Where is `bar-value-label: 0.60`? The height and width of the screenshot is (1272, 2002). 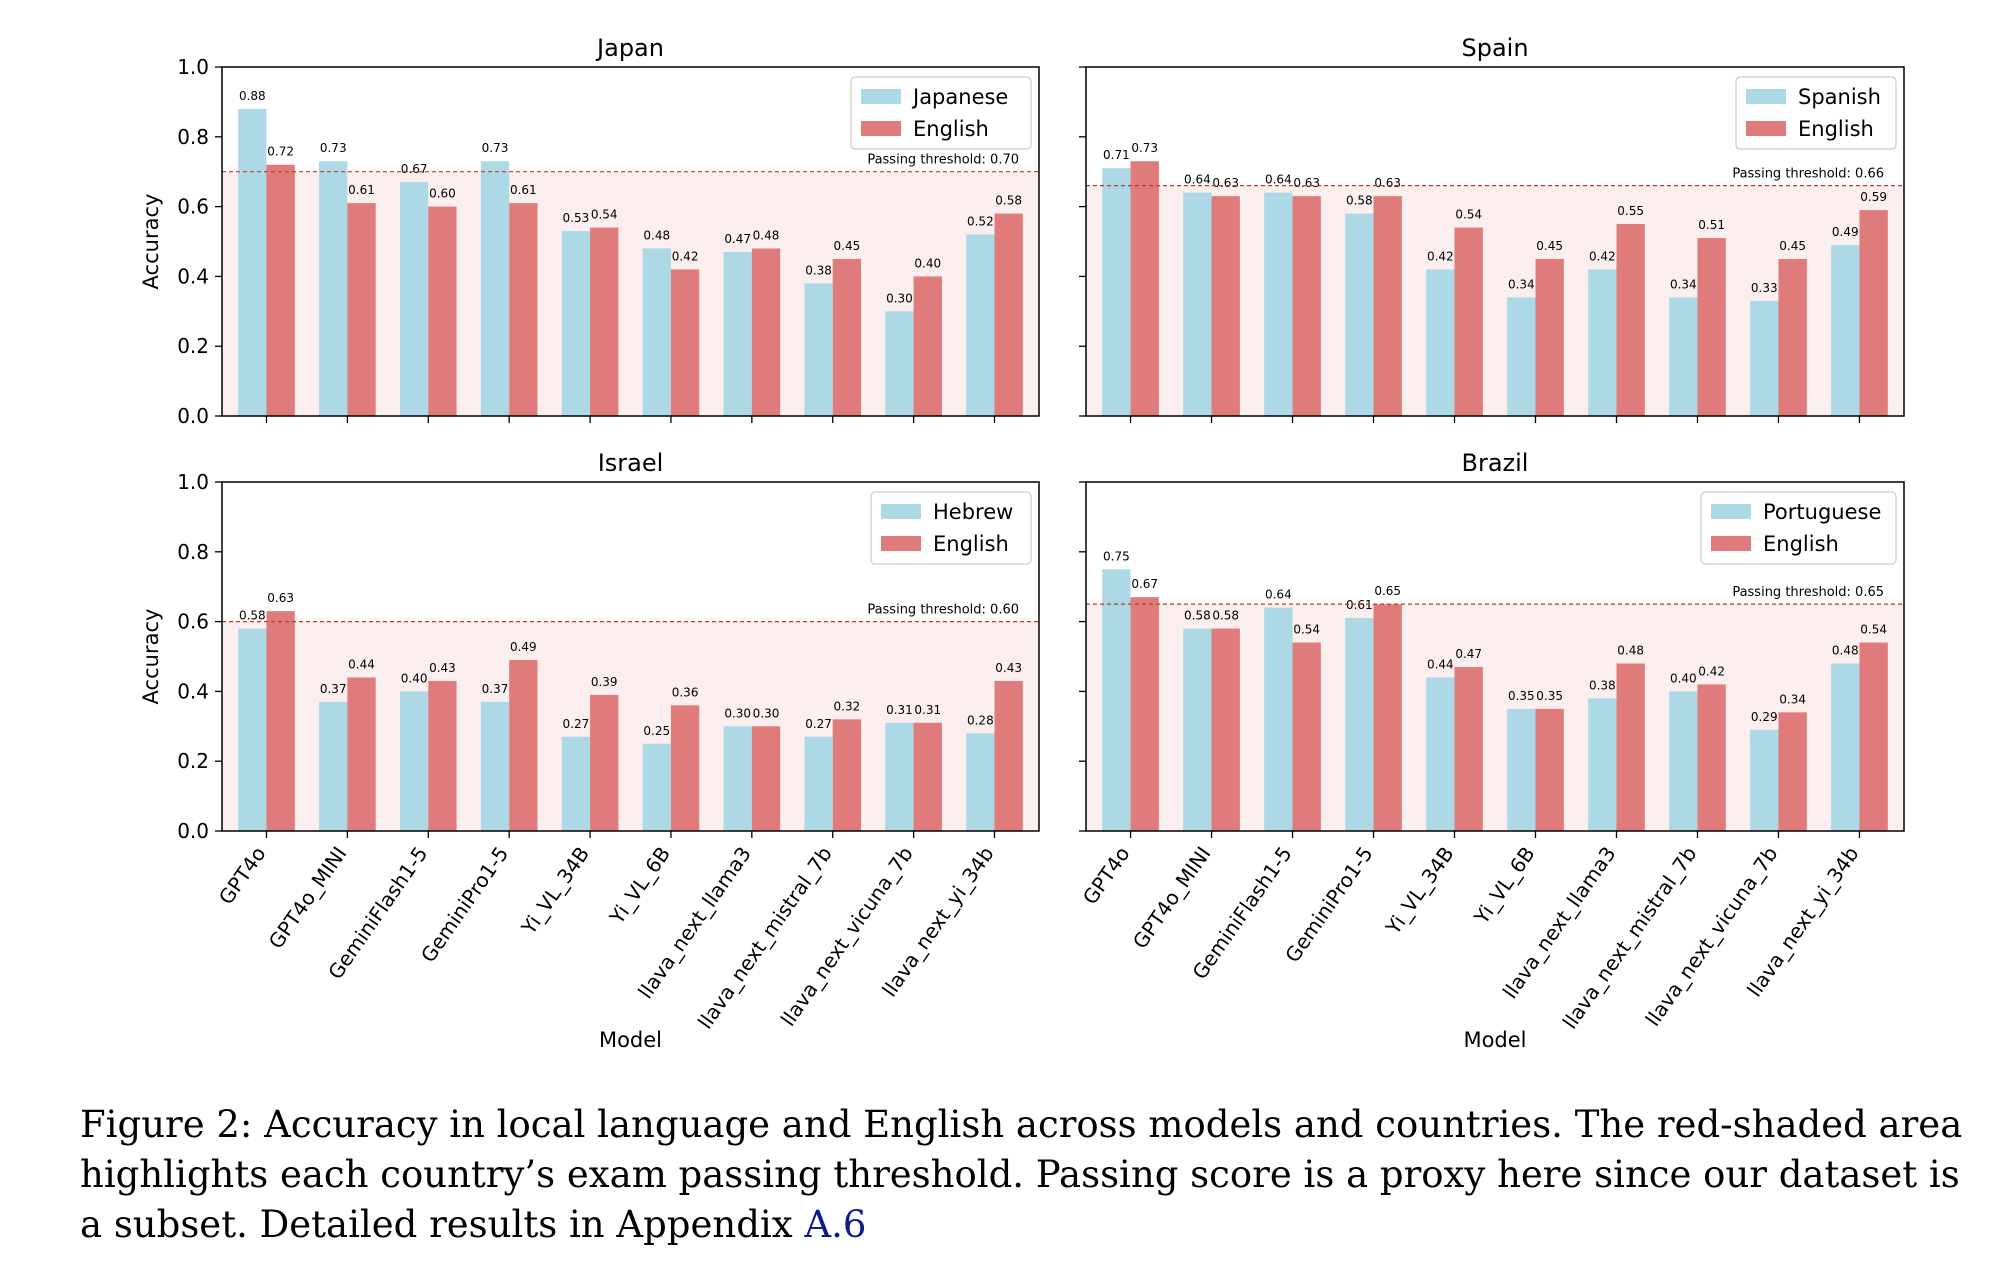 bar-value-label: 0.60 is located at coordinates (442, 194).